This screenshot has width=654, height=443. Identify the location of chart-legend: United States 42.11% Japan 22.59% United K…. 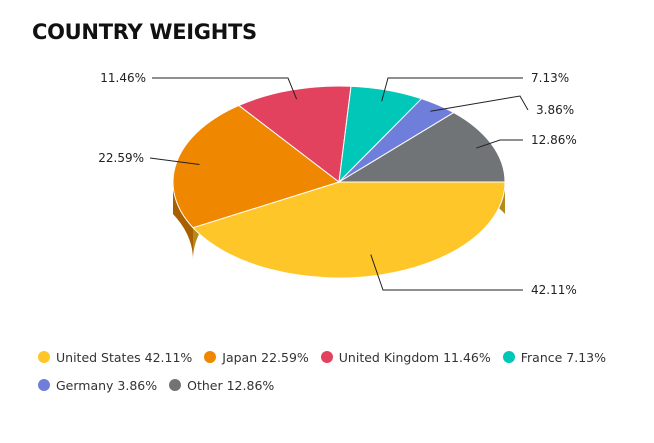
(333, 371).